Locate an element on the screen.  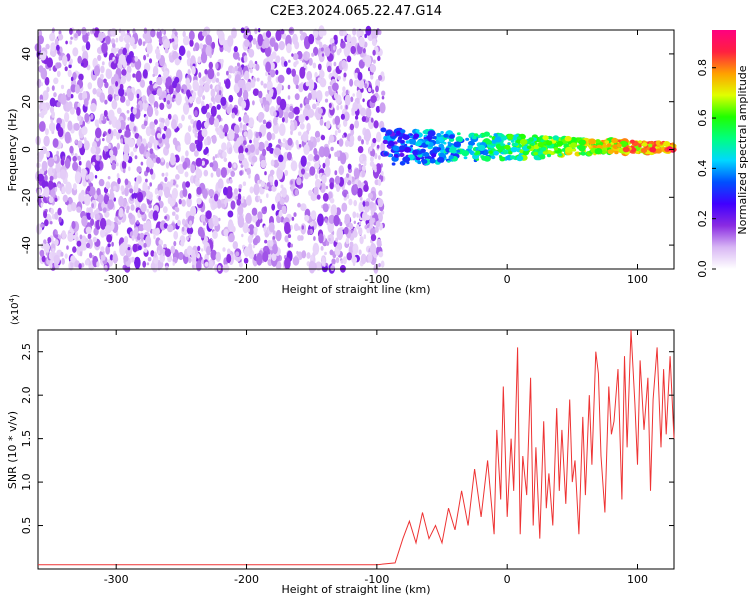
x-tick-label: 100 is located at coordinates (637, 279).